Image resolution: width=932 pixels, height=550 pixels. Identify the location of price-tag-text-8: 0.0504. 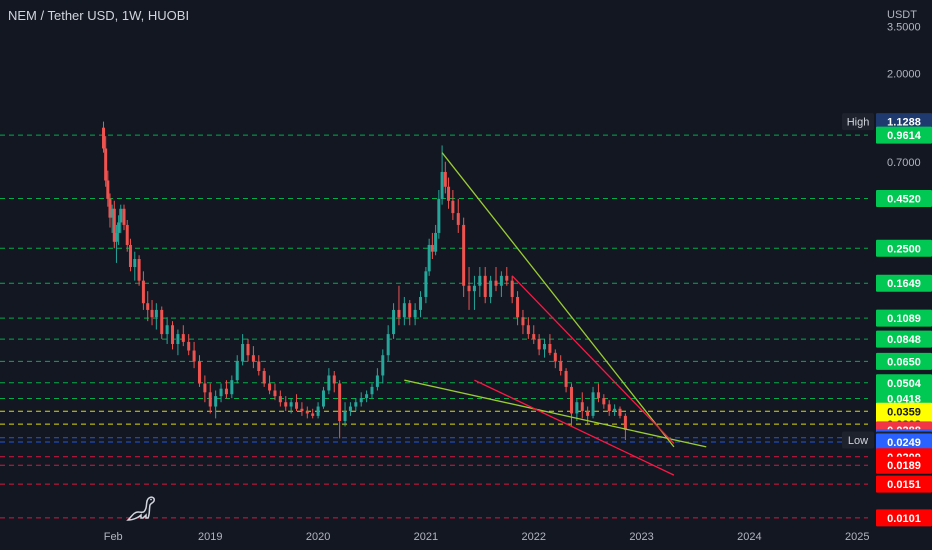
(904, 384).